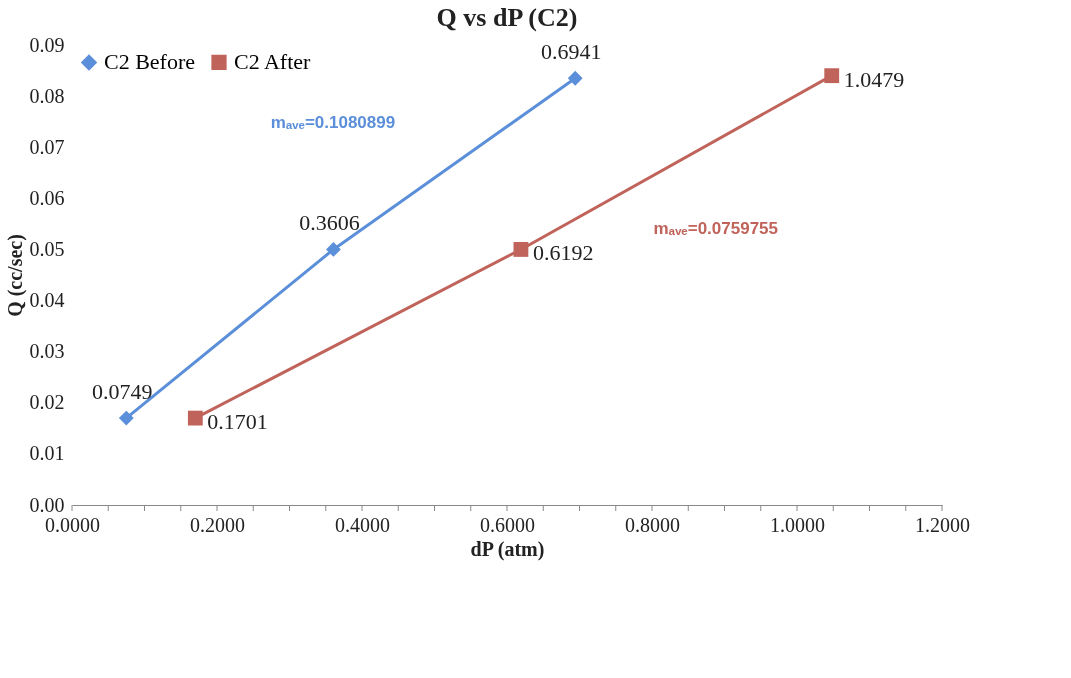  What do you see at coordinates (571, 52) in the screenshot?
I see `annotation: 0.6941` at bounding box center [571, 52].